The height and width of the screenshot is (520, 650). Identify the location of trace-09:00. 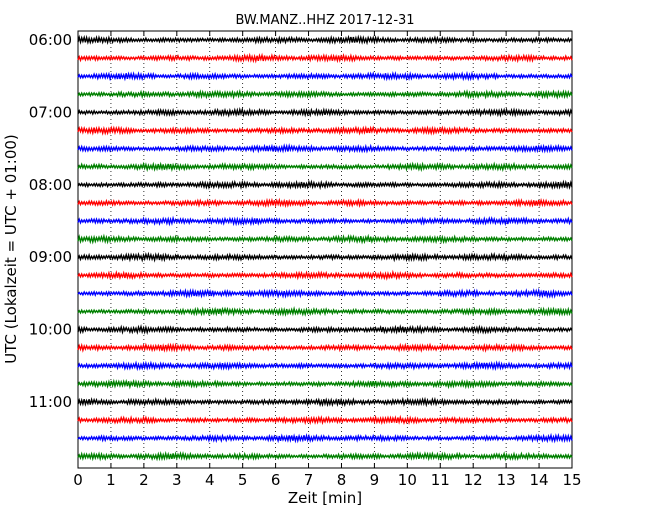
(325, 257).